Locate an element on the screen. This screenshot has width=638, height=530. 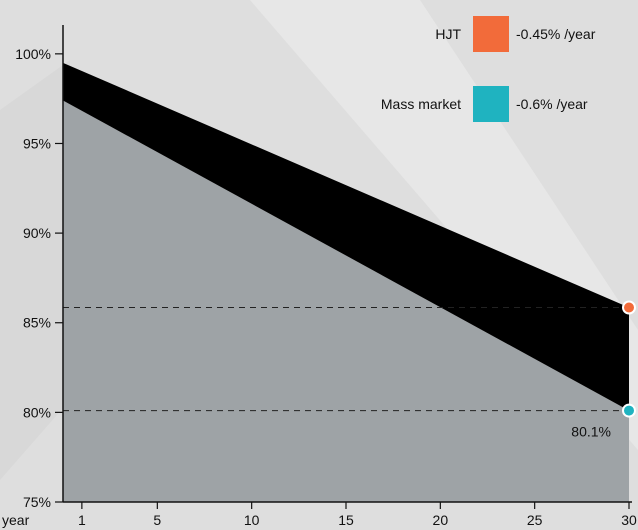
x-tick-label: 20 is located at coordinates (441, 520).